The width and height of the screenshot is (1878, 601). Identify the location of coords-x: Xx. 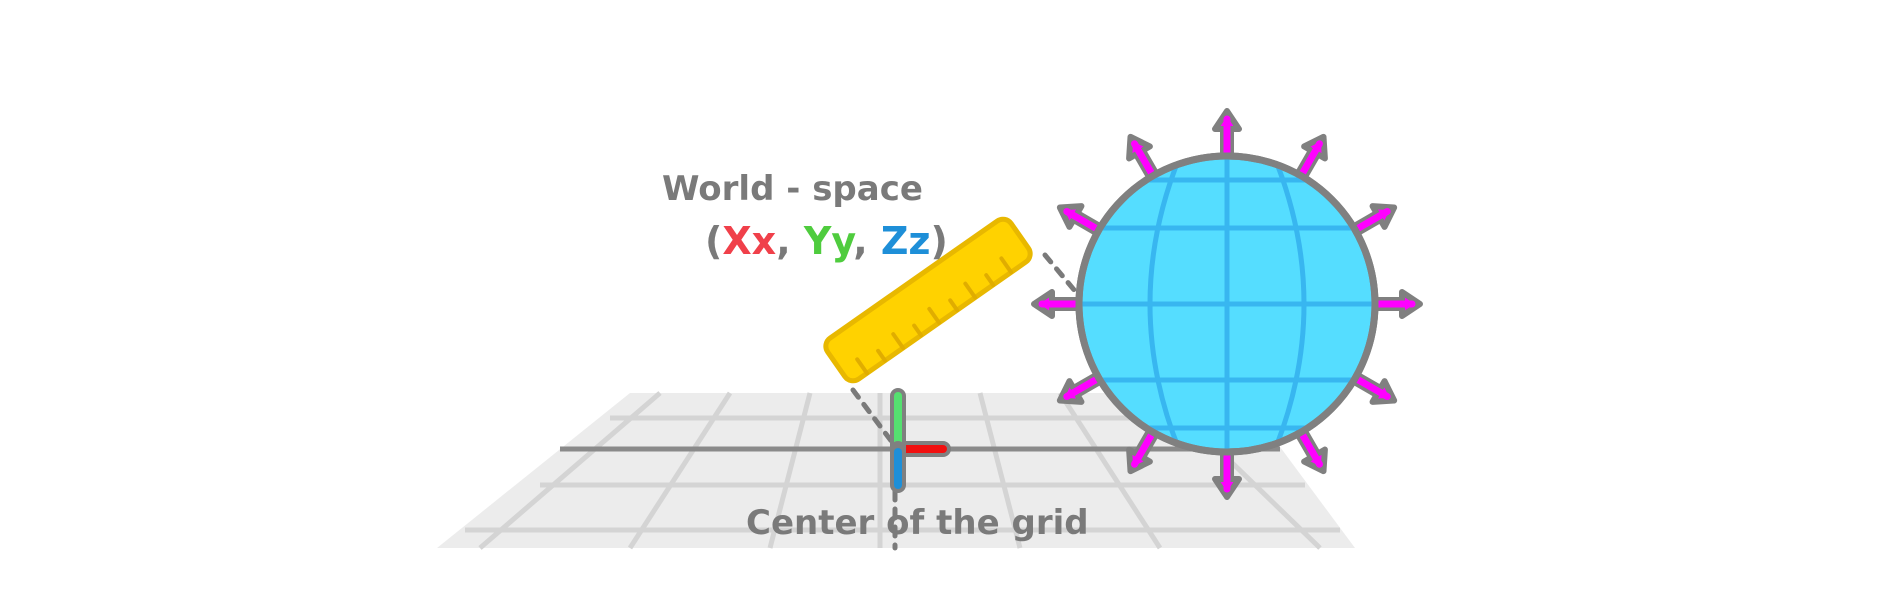
(749, 241).